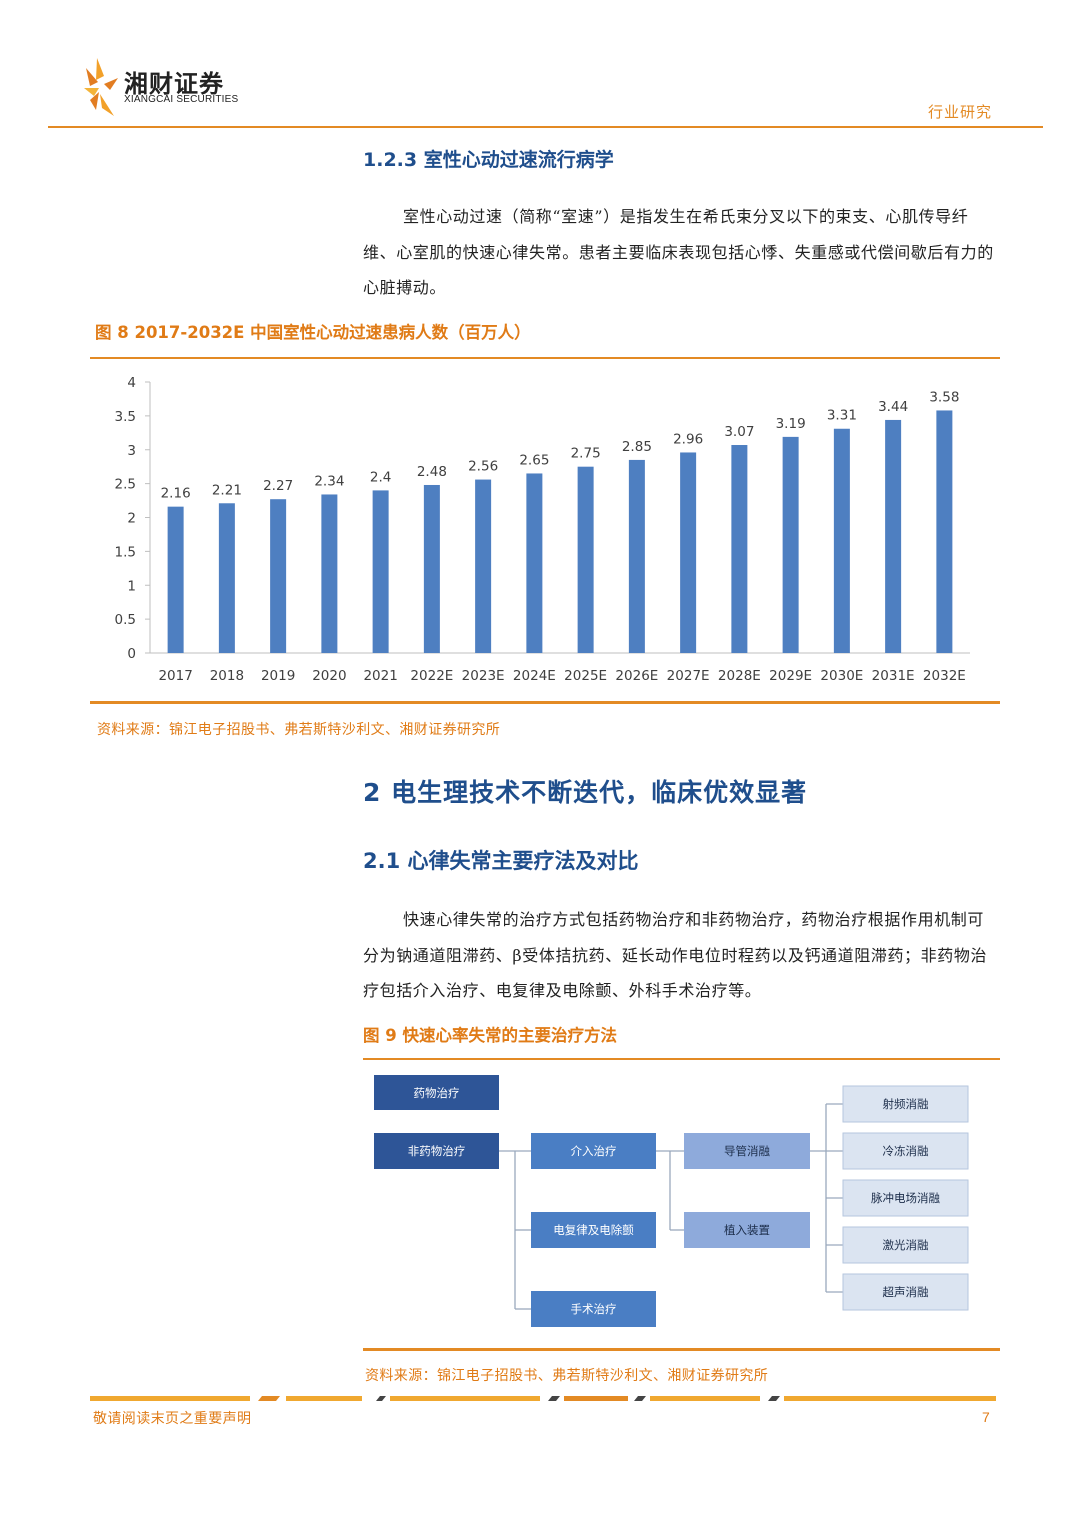 The height and width of the screenshot is (1528, 1080). What do you see at coordinates (739, 432) in the screenshot?
I see `bar-value-label: 3.07` at bounding box center [739, 432].